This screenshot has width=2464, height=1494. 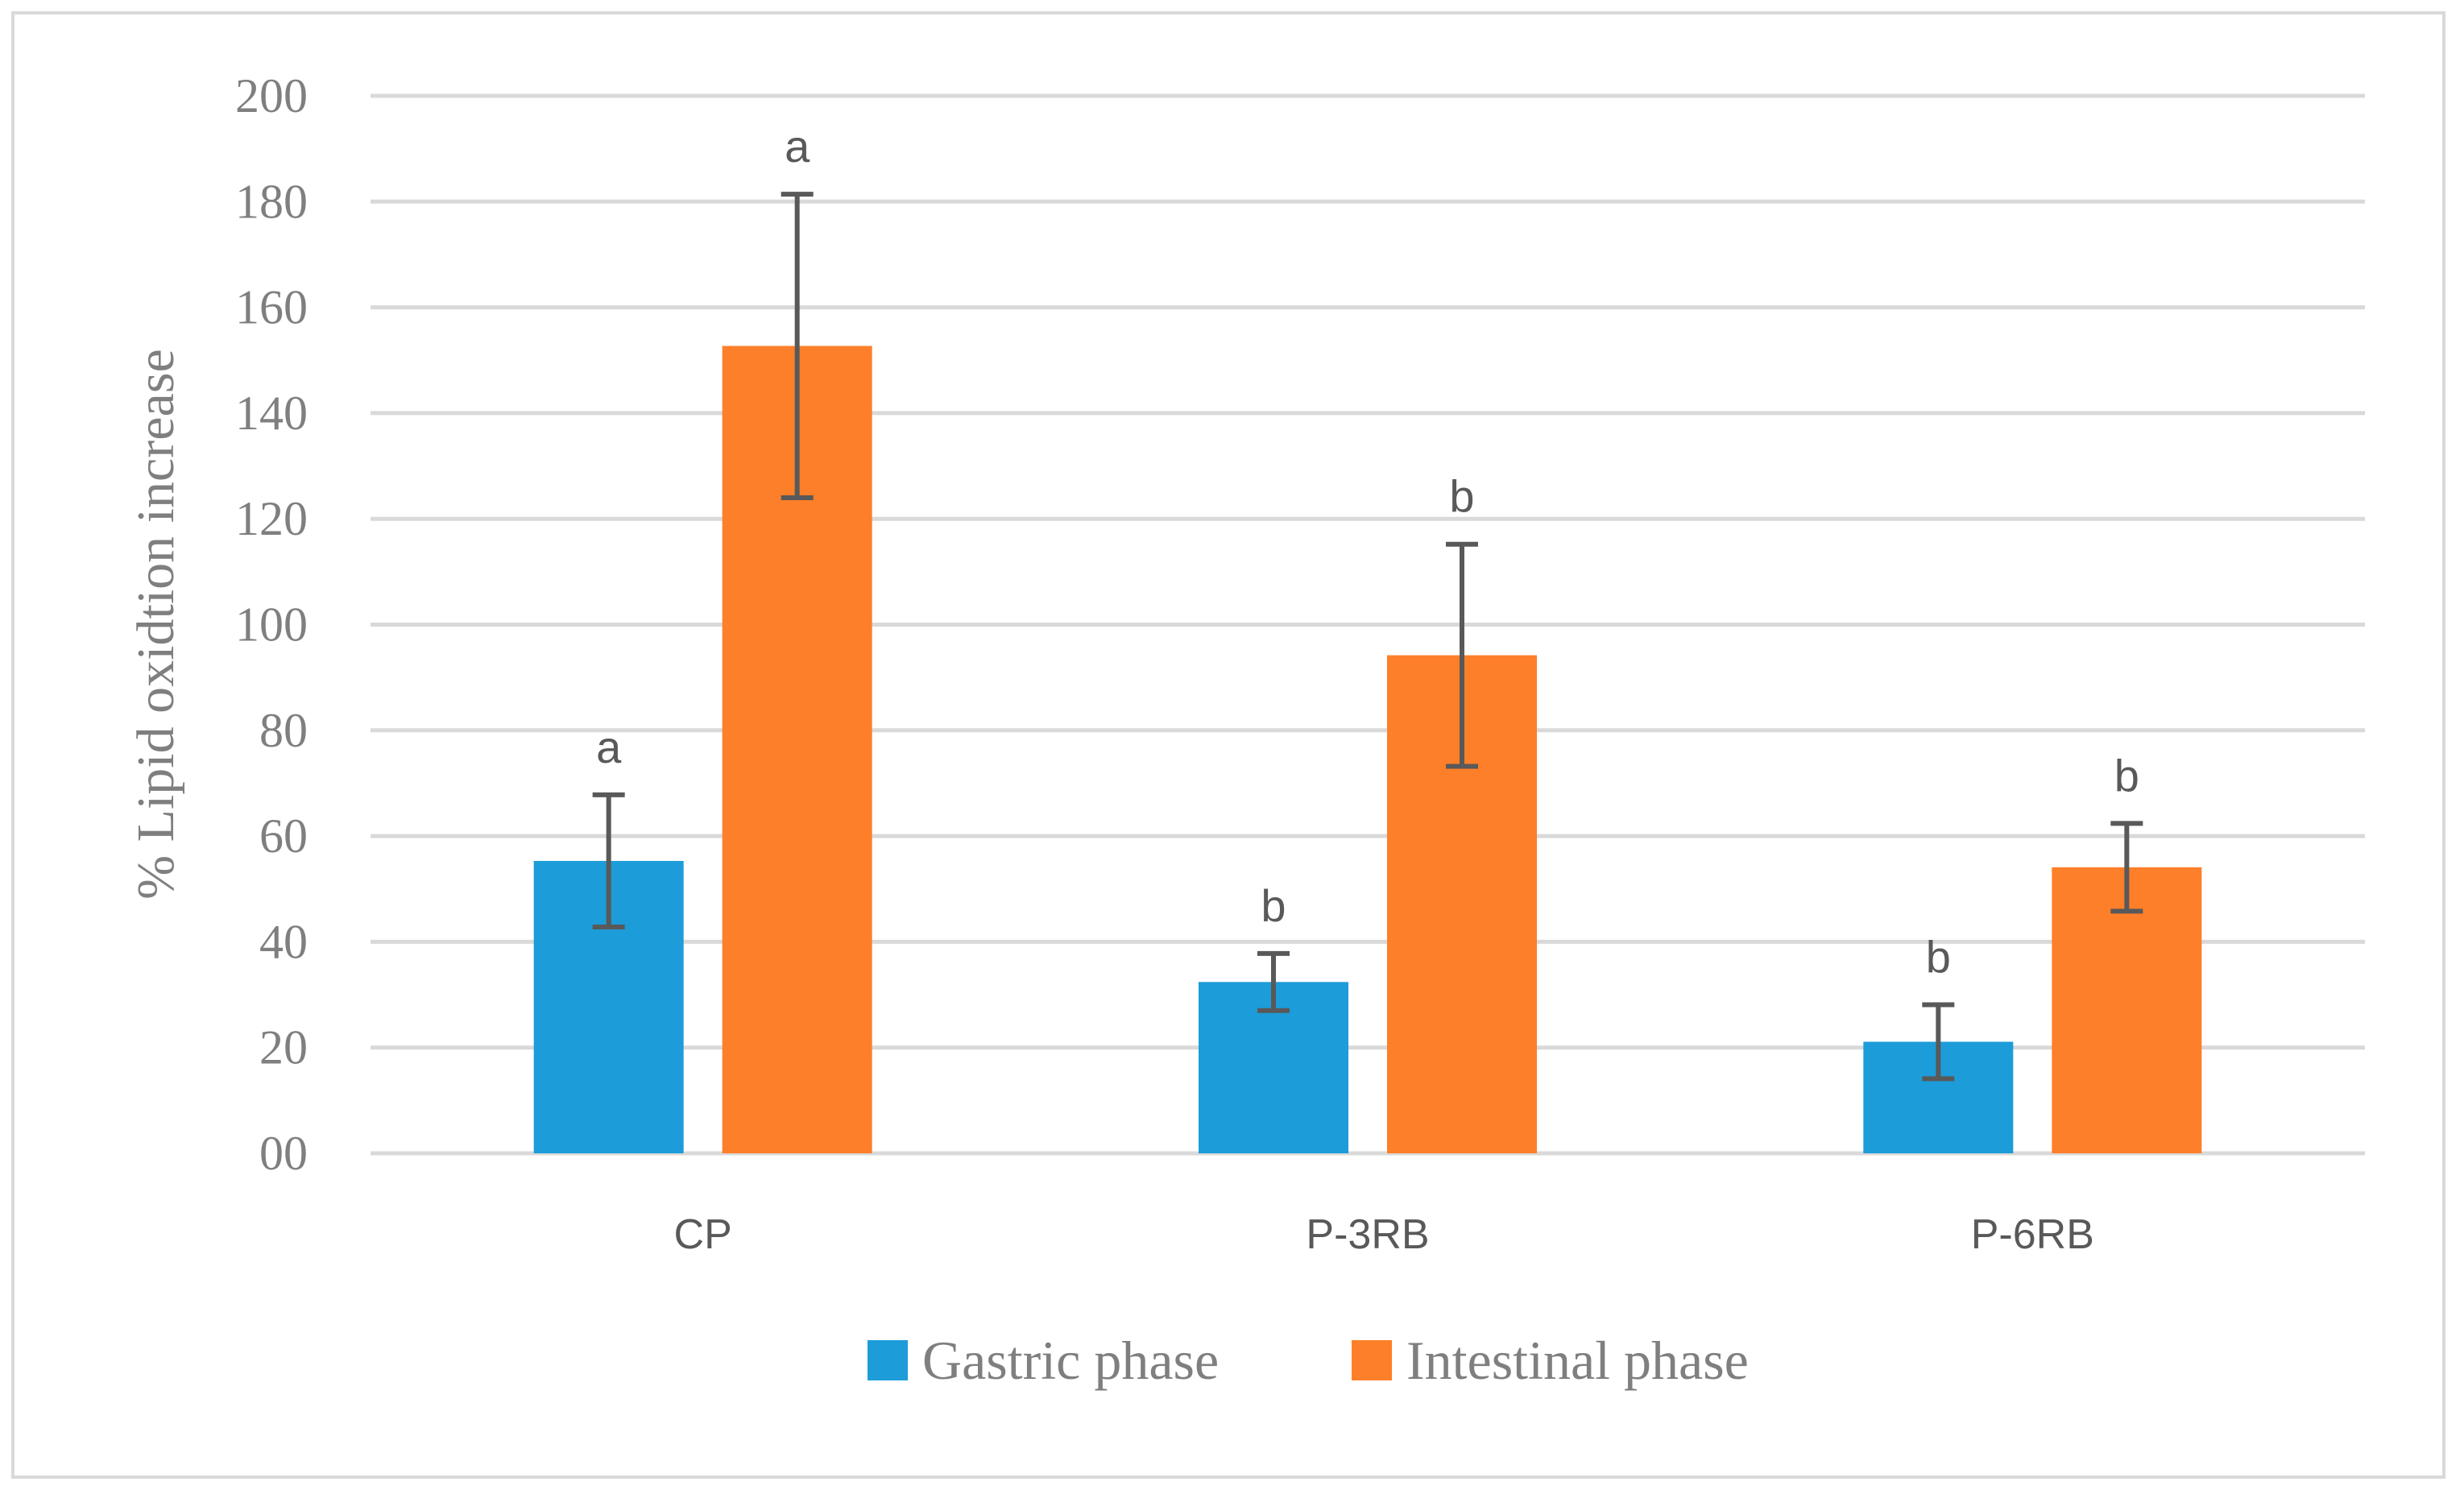 I want to click on legend-label: Gastric phase, so click(x=1070, y=1360).